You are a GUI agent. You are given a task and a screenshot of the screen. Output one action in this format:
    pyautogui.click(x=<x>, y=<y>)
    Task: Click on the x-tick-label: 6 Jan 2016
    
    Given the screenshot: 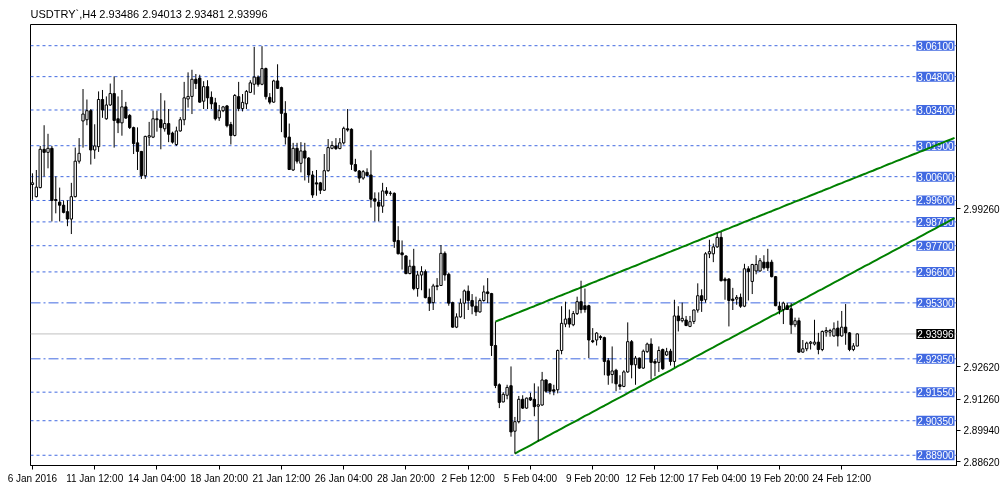 What is the action you would take?
    pyautogui.click(x=32, y=478)
    